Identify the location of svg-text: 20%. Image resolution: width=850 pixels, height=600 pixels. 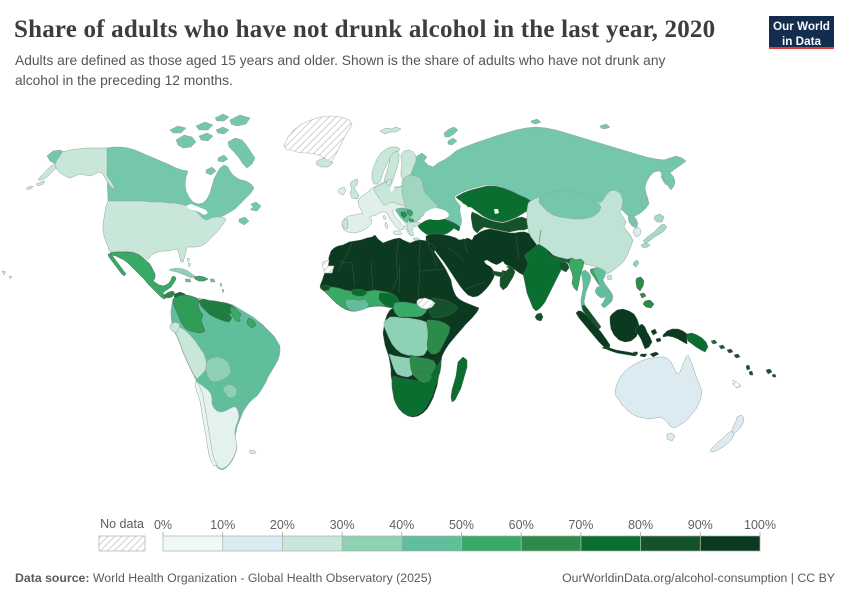
(282, 525).